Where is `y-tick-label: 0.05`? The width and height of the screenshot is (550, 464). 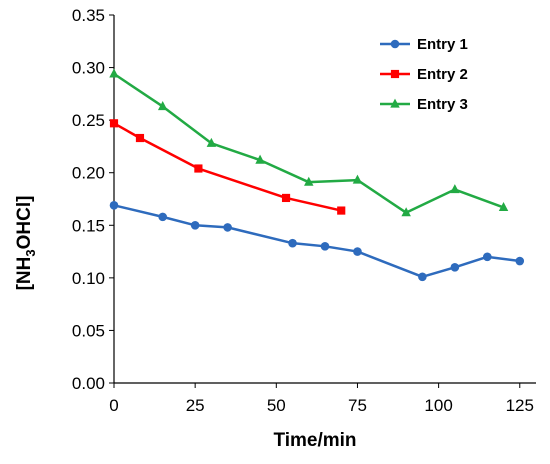
y-tick-label: 0.05 is located at coordinates (88, 330).